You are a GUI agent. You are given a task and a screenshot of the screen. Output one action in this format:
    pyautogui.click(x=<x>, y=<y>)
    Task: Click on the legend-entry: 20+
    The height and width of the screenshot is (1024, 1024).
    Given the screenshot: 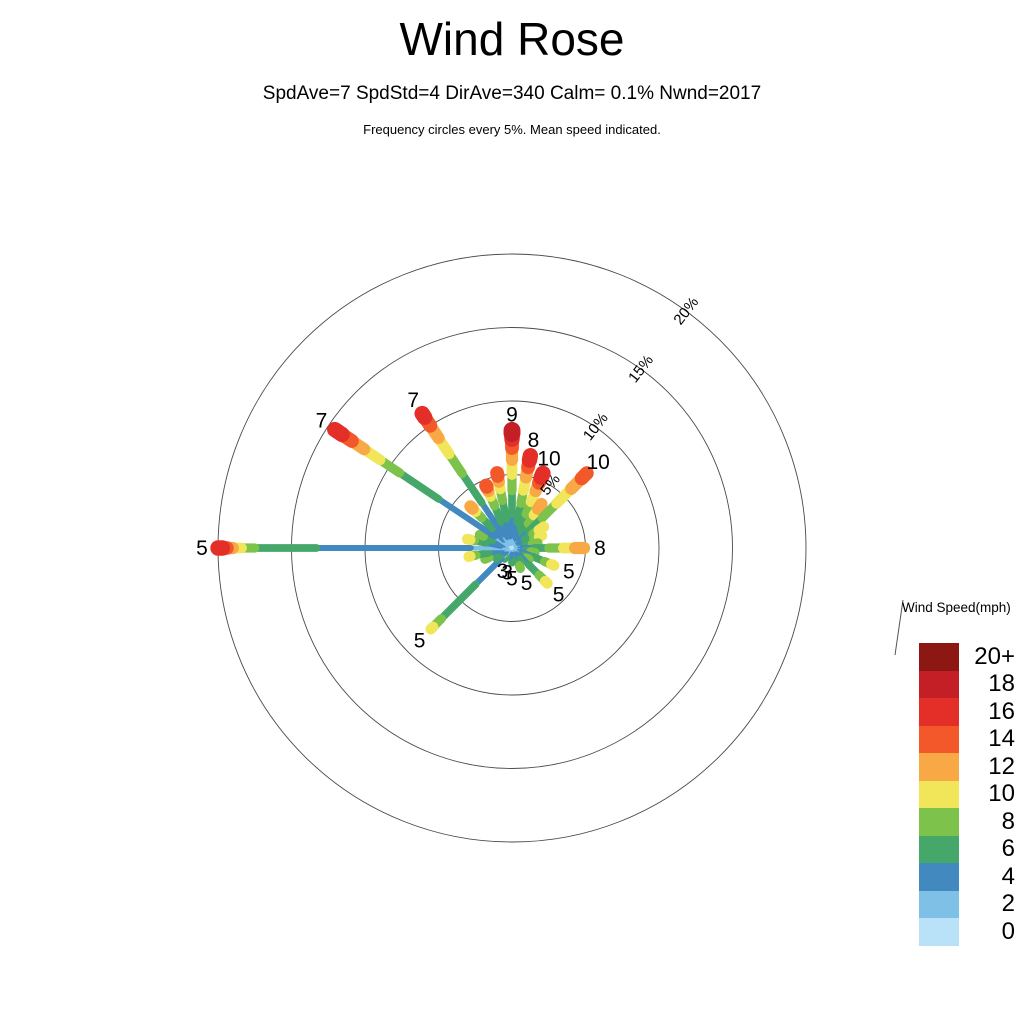 What is the action you would take?
    pyautogui.click(x=971, y=657)
    